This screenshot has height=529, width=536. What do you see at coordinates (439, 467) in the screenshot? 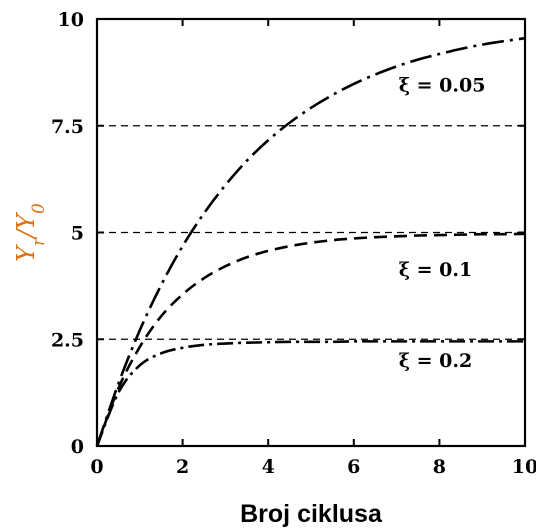
I see `x-tick-label: 8` at bounding box center [439, 467].